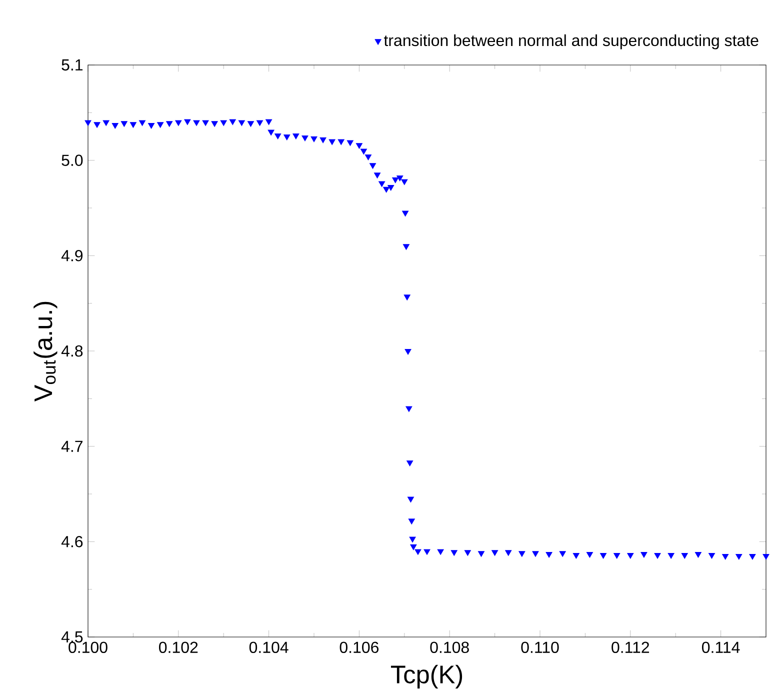  Describe the element at coordinates (359, 648) in the screenshot. I see `x-tick-label: 0.106` at that location.